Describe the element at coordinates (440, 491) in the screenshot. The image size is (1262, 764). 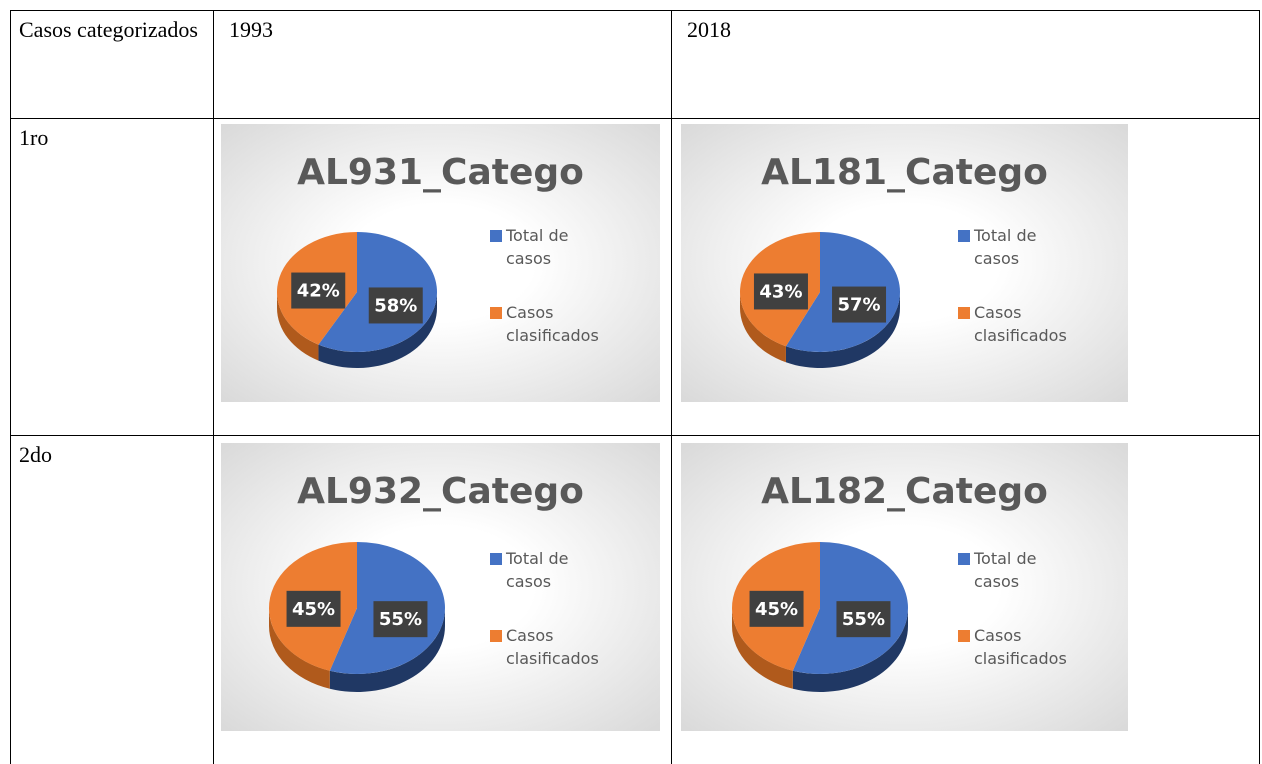
I see `chart-title: AL932_Catego` at that location.